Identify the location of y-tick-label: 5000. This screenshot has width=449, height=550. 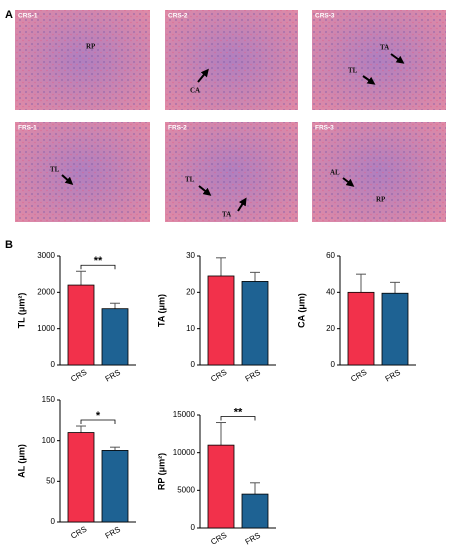
(186, 489).